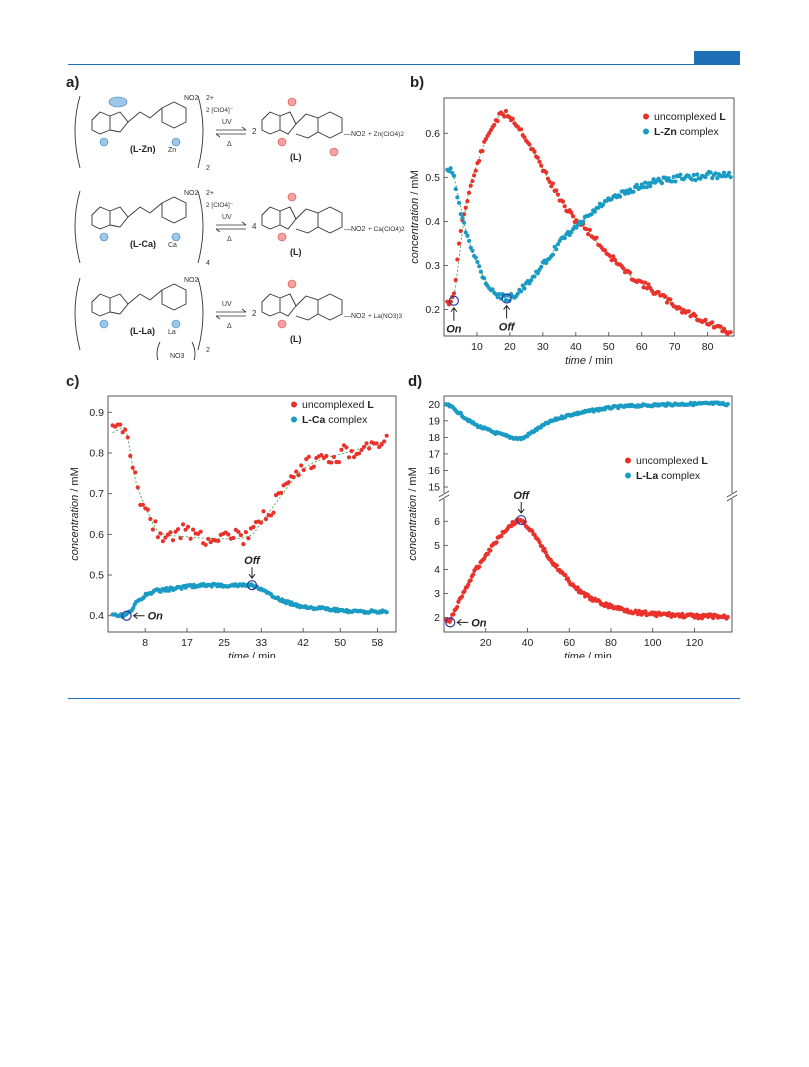 The image size is (809, 1067). What do you see at coordinates (96, 413) in the screenshot?
I see `y-tick-label: 0.9` at bounding box center [96, 413].